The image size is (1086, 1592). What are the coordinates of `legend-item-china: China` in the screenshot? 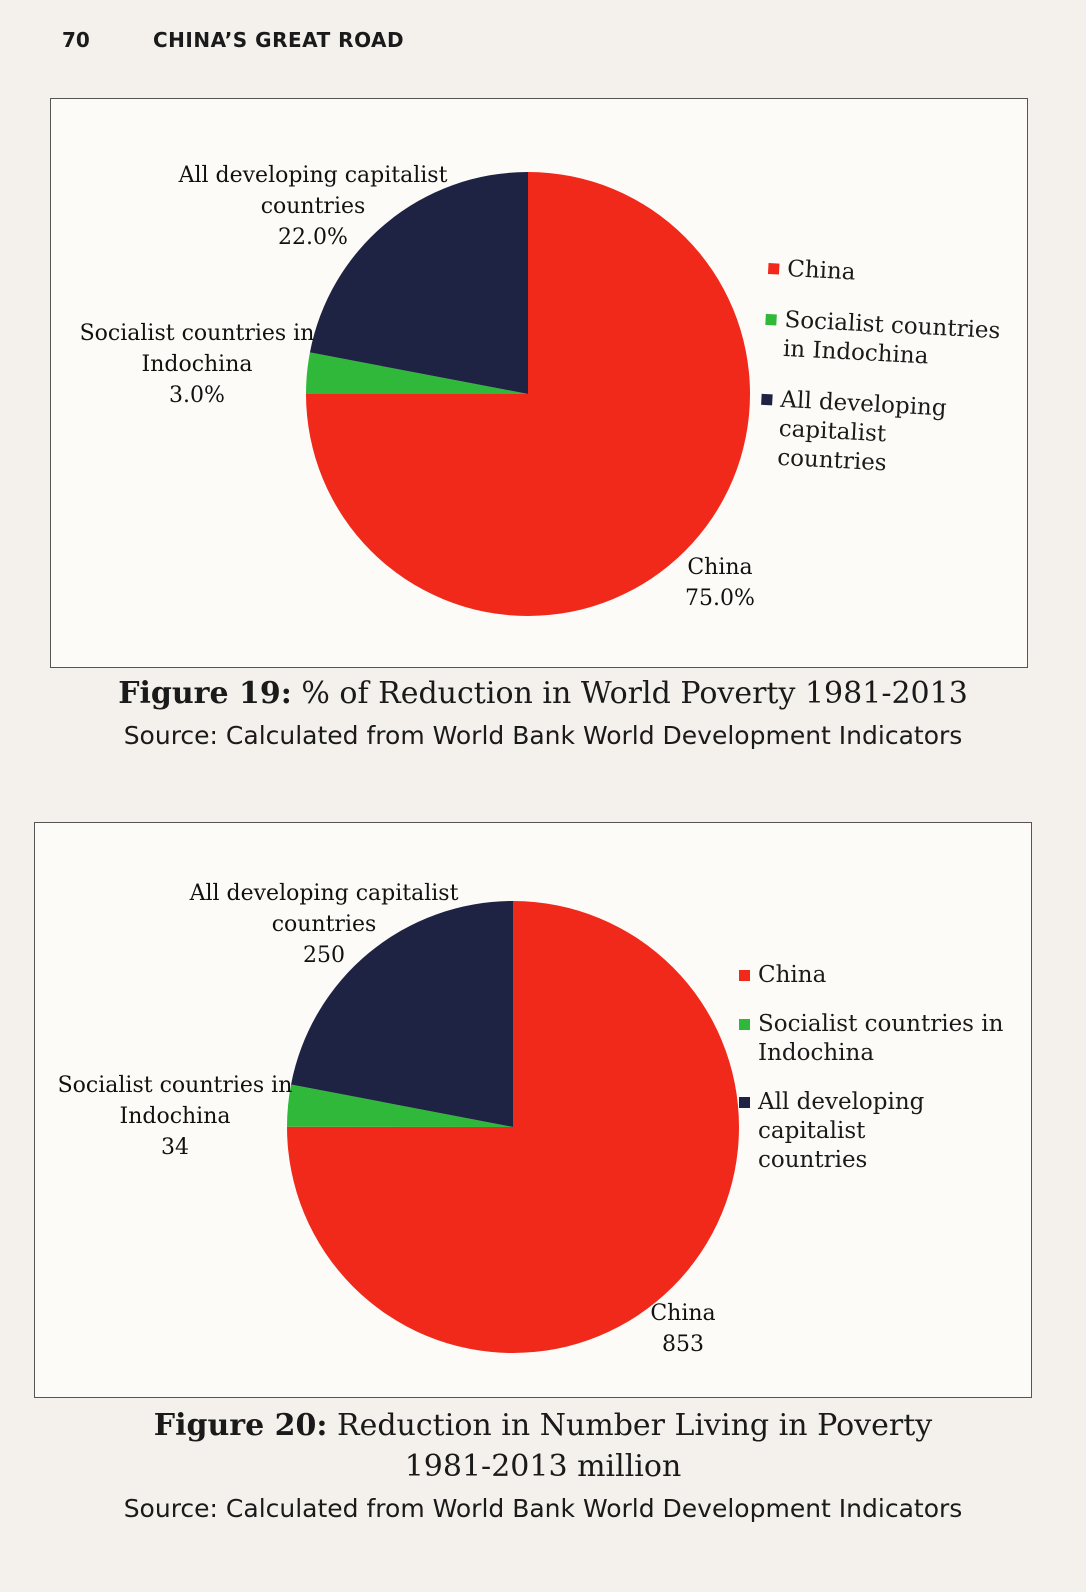 It's located at (879, 975).